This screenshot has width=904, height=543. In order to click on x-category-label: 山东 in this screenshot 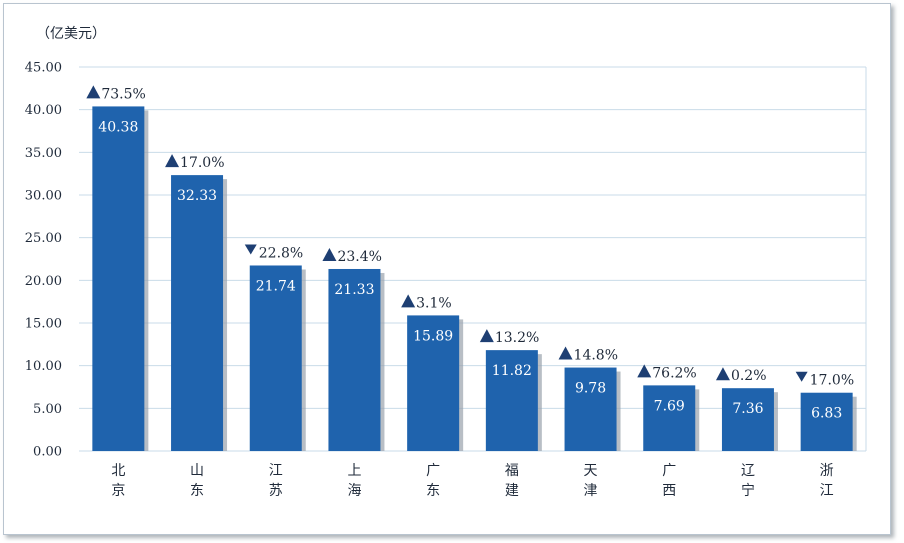, I will do `click(197, 481)`.